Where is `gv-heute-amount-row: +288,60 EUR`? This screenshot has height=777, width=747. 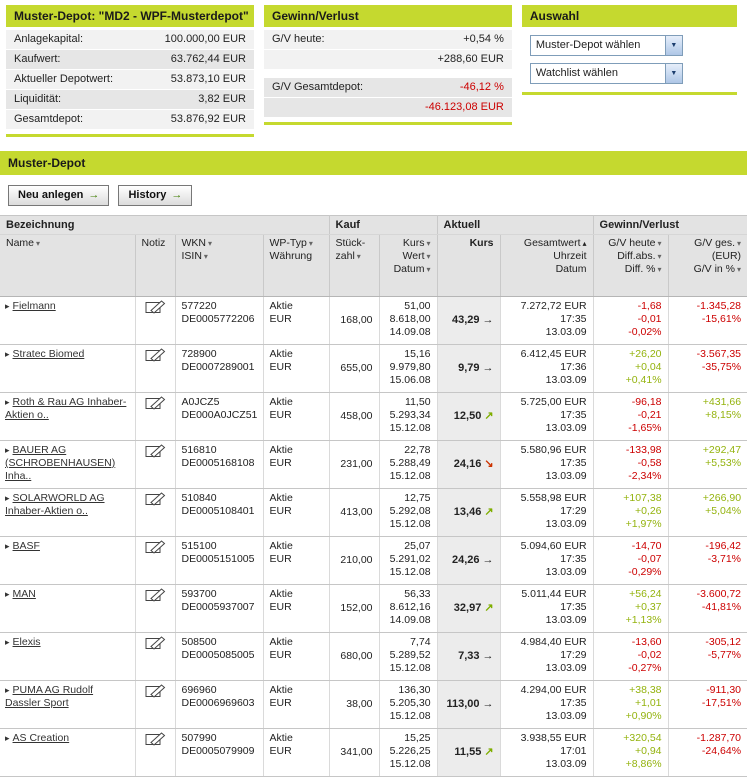
gv-heute-amount-row: +288,60 EUR is located at coordinates (388, 60).